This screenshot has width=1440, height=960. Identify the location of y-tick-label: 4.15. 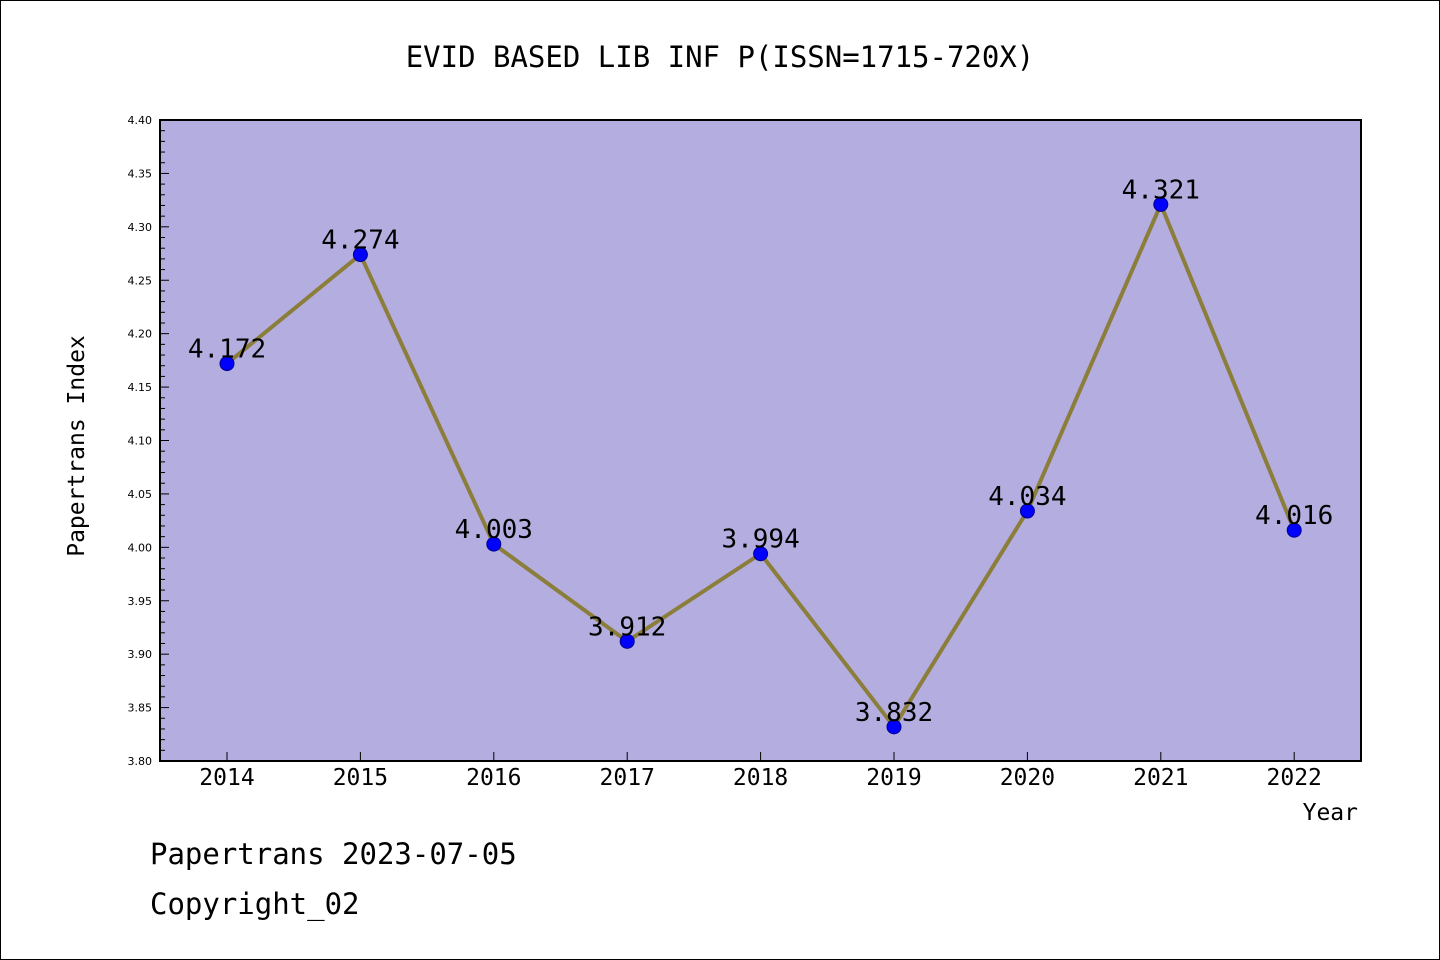
(140, 387).